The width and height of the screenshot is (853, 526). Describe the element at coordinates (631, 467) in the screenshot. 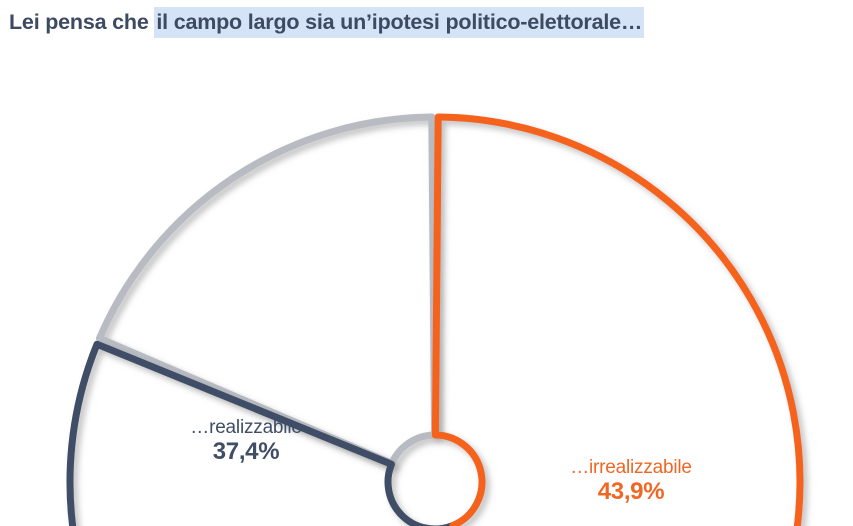

I see `data-label-irrealizzabile-name: …irrealizzabile` at that location.